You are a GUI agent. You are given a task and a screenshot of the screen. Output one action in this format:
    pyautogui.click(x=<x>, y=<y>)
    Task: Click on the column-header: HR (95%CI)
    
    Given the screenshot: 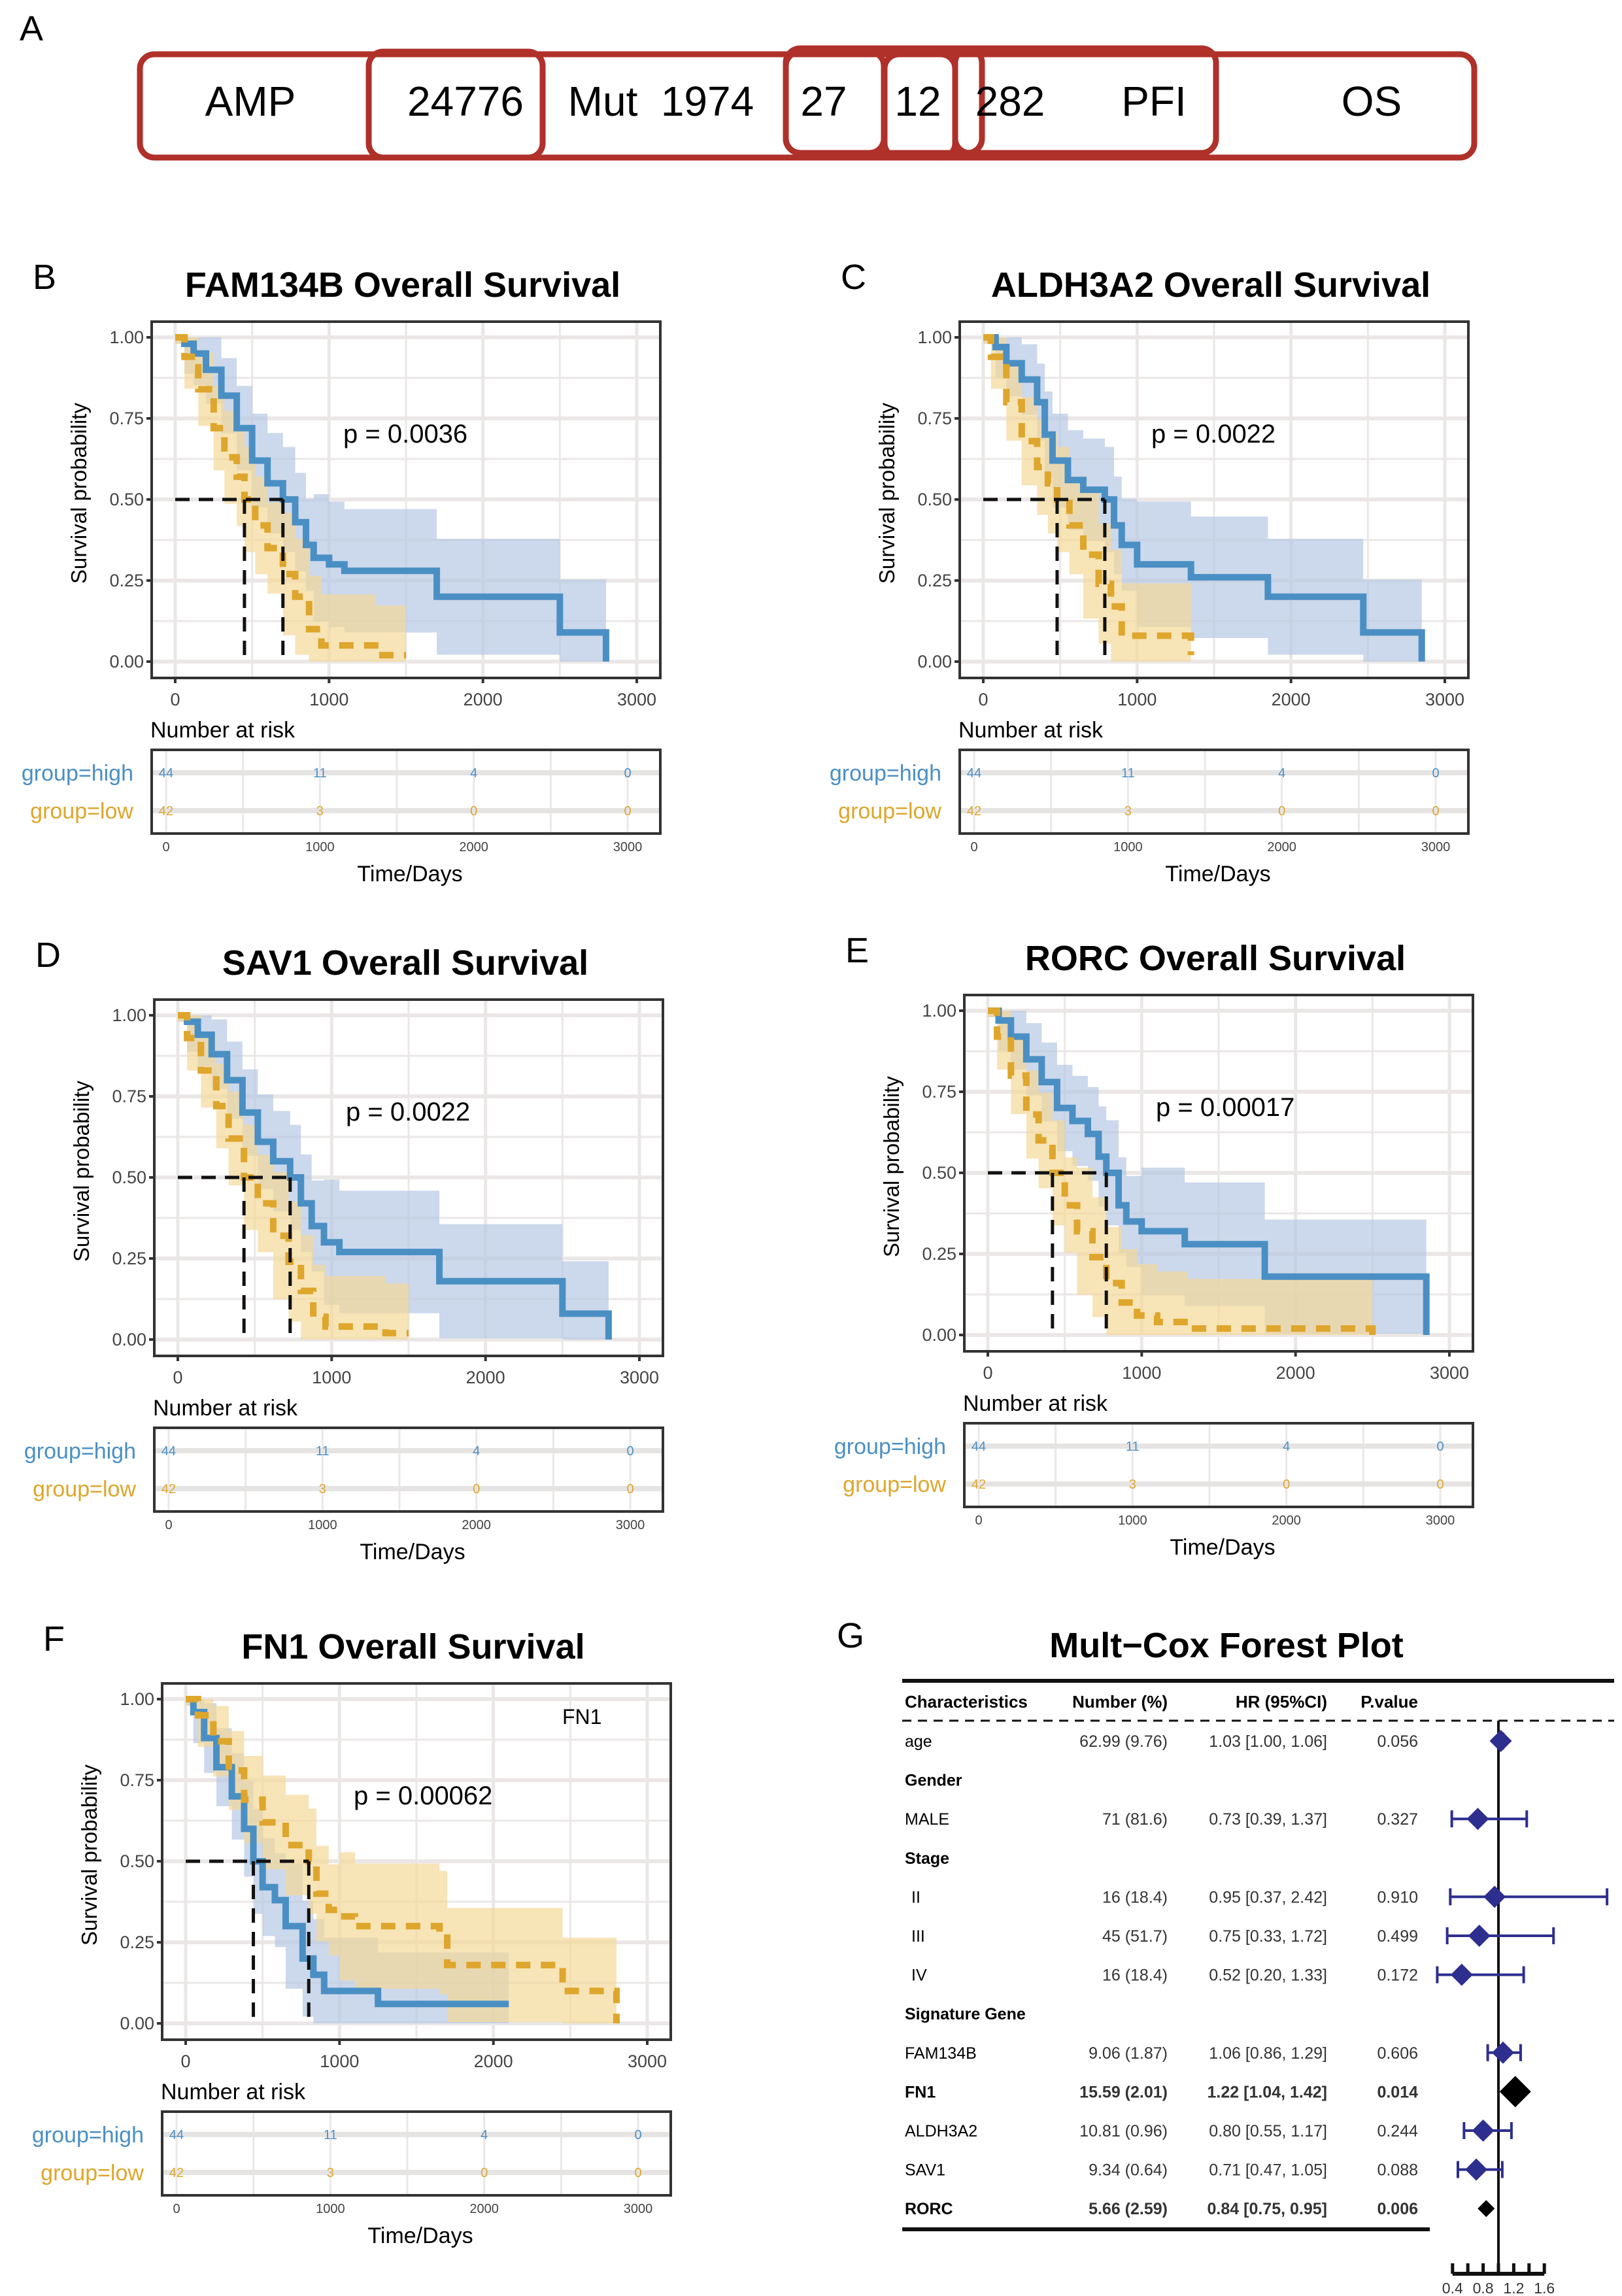 What is the action you would take?
    pyautogui.click(x=1281, y=1702)
    